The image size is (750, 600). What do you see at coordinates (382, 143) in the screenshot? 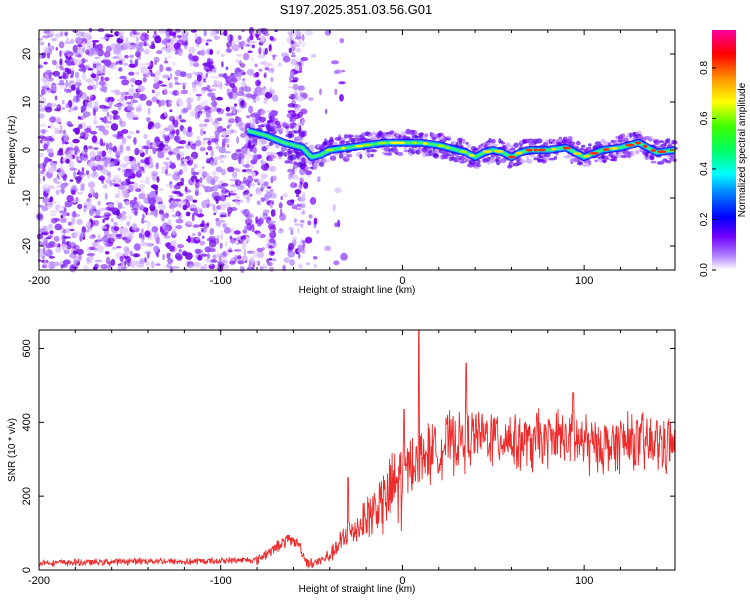
I see `signal-peak` at bounding box center [382, 143].